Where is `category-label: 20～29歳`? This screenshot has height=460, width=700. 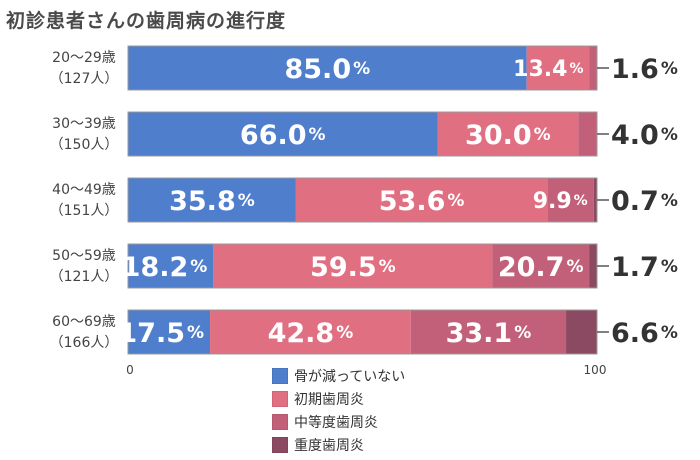 category-label: 20～29歳 is located at coordinates (84, 58).